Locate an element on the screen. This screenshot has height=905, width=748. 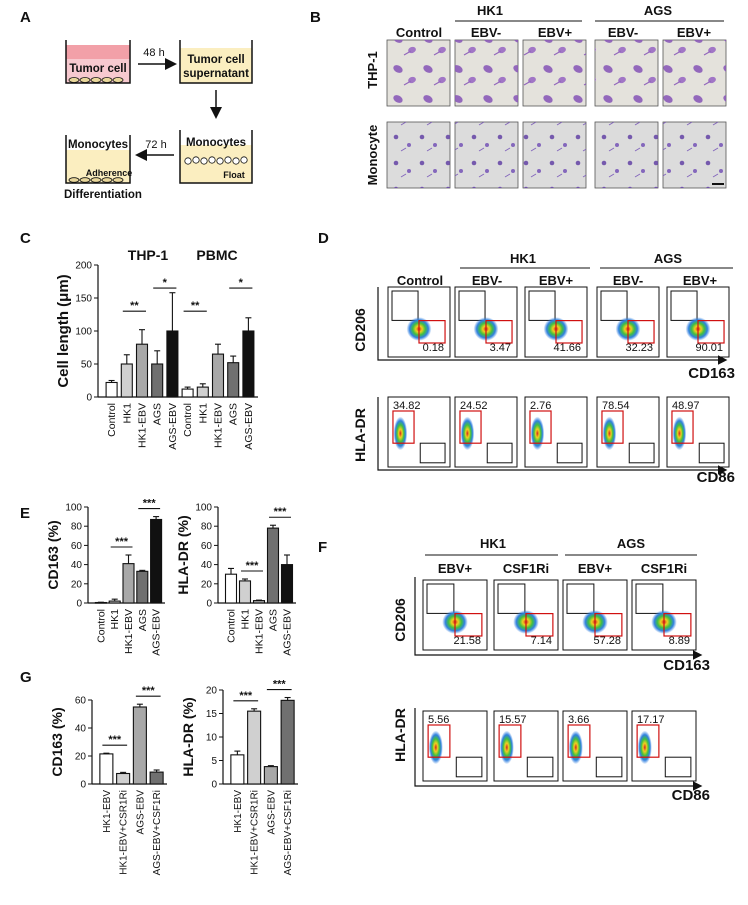
panel-b-row-monocyte: Monocyte is located at coordinates (372, 155).